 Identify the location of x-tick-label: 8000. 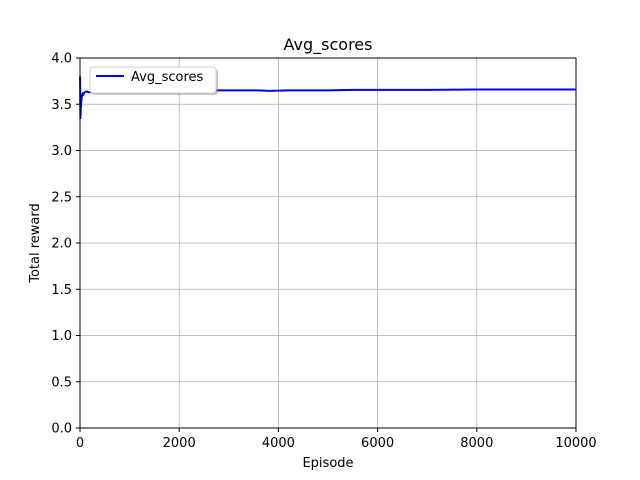
(476, 443).